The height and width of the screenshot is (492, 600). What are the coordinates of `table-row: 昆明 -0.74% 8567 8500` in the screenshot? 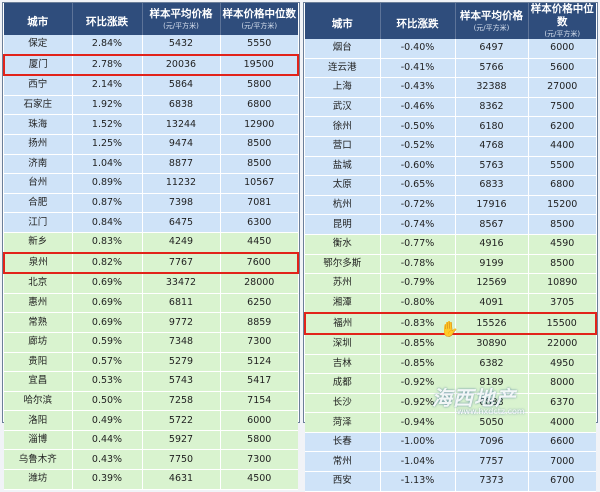 It's located at (450, 225).